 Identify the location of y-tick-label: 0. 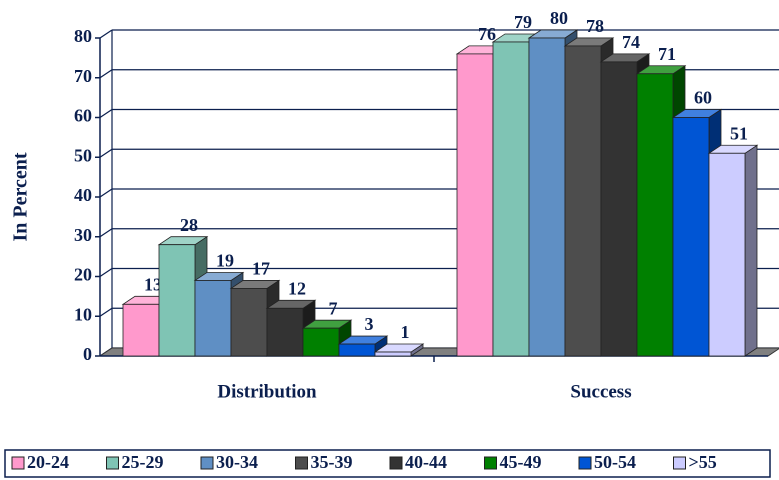
(87, 354).